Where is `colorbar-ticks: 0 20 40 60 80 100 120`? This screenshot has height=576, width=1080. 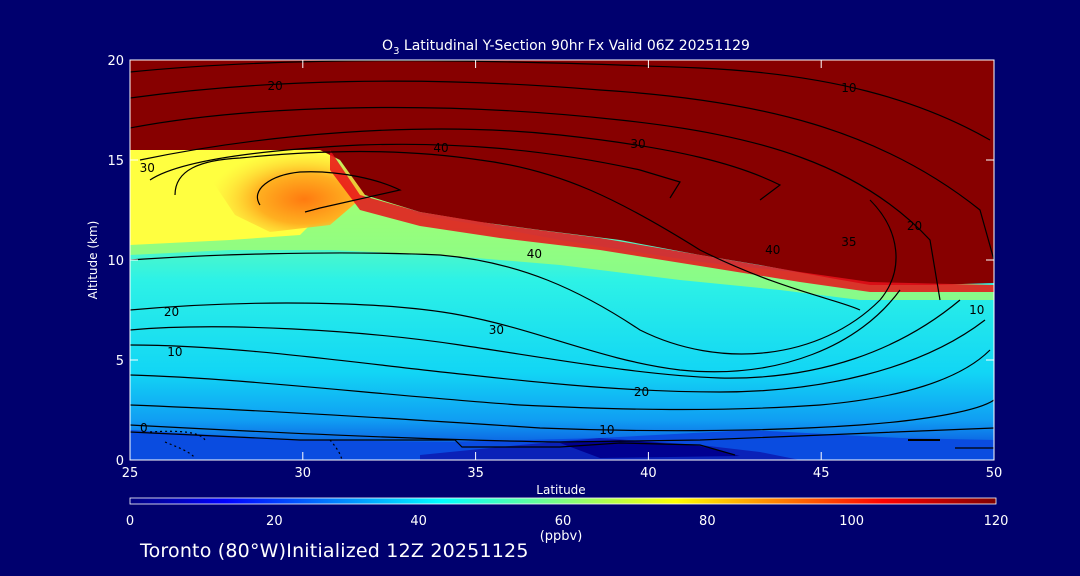
colorbar-ticks: 0 20 40 60 80 100 120 is located at coordinates (567, 521).